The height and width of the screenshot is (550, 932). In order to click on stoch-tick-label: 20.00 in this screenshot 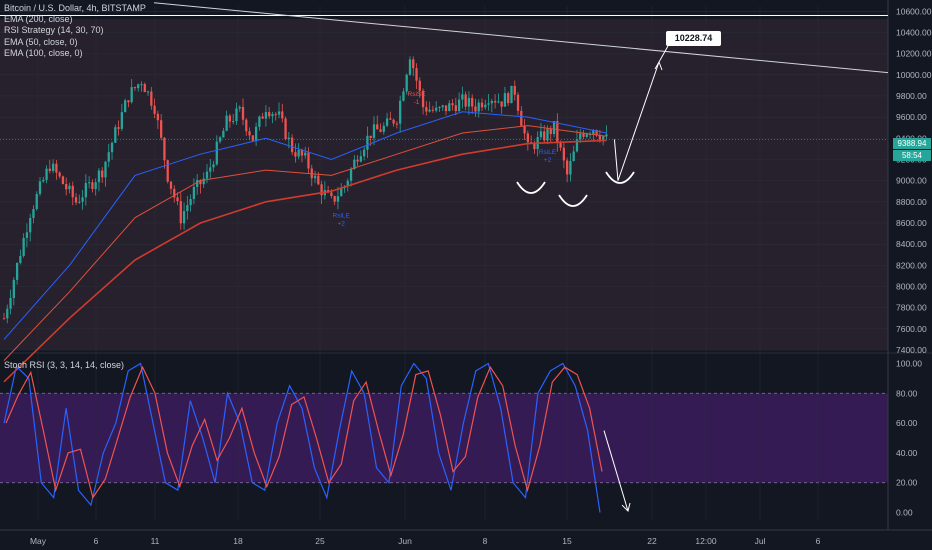, I will do `click(907, 483)`.